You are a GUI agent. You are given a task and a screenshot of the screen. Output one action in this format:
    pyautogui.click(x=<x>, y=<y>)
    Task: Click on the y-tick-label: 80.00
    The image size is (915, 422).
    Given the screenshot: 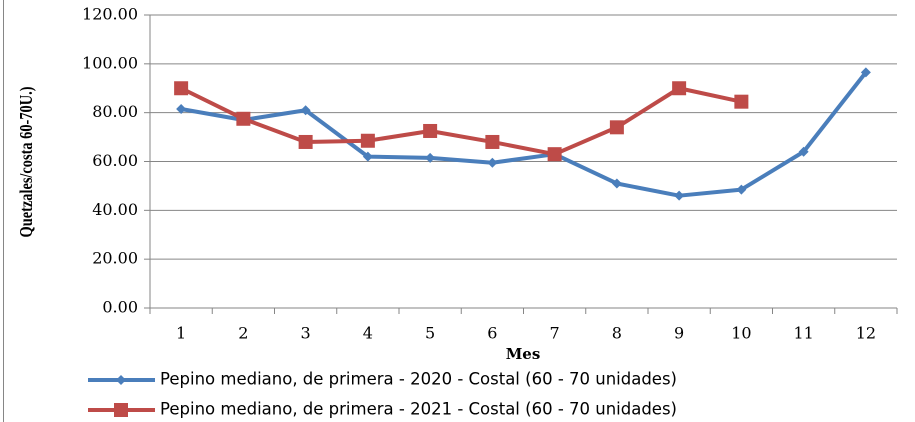 What is the action you would take?
    pyautogui.click(x=115, y=111)
    